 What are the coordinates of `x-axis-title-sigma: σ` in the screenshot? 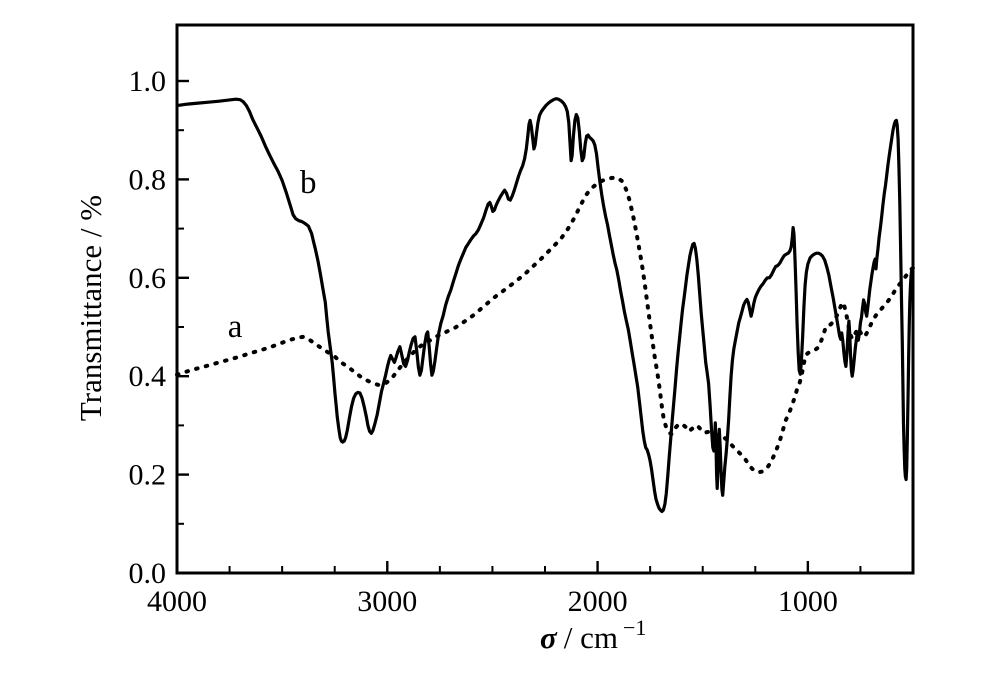 It's located at (549, 637).